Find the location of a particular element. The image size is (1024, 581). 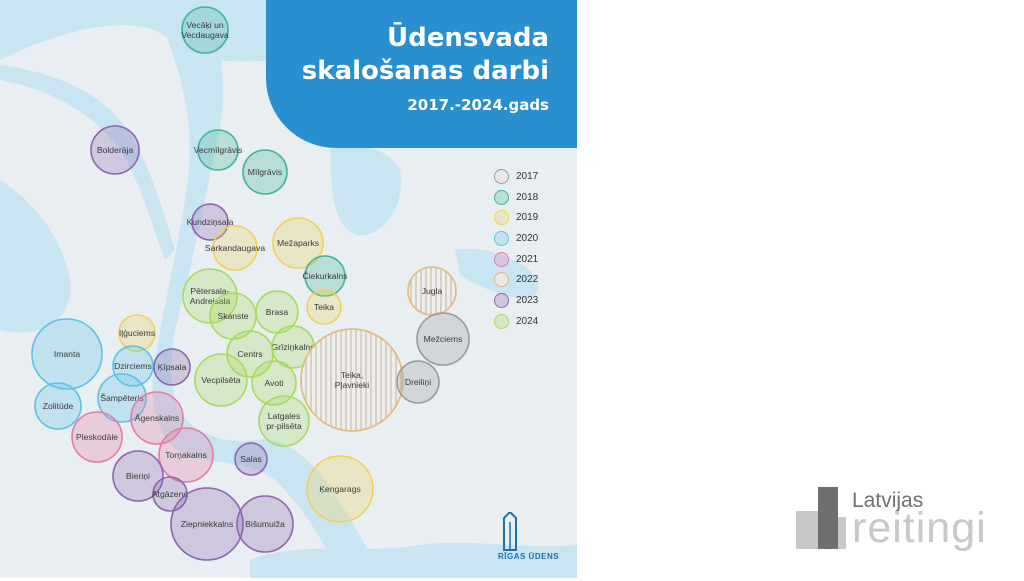

legend-item-2019: 2019 is located at coordinates (534, 217).